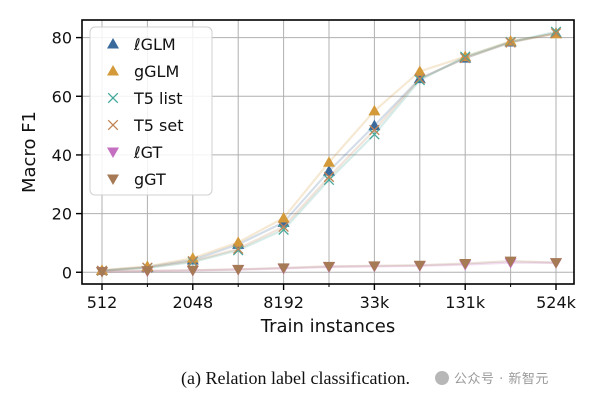 The image size is (591, 401). I want to click on legend-label: gGT, so click(150, 179).